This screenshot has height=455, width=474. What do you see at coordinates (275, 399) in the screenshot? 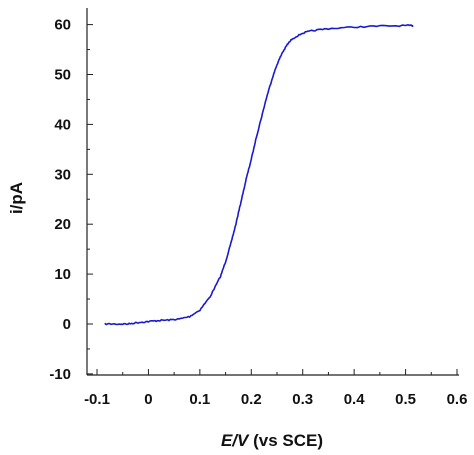
I see `x-tick-labels: -0.1 0 0.1 0.2 0.3 0.4 0.5 0.6` at bounding box center [275, 399].